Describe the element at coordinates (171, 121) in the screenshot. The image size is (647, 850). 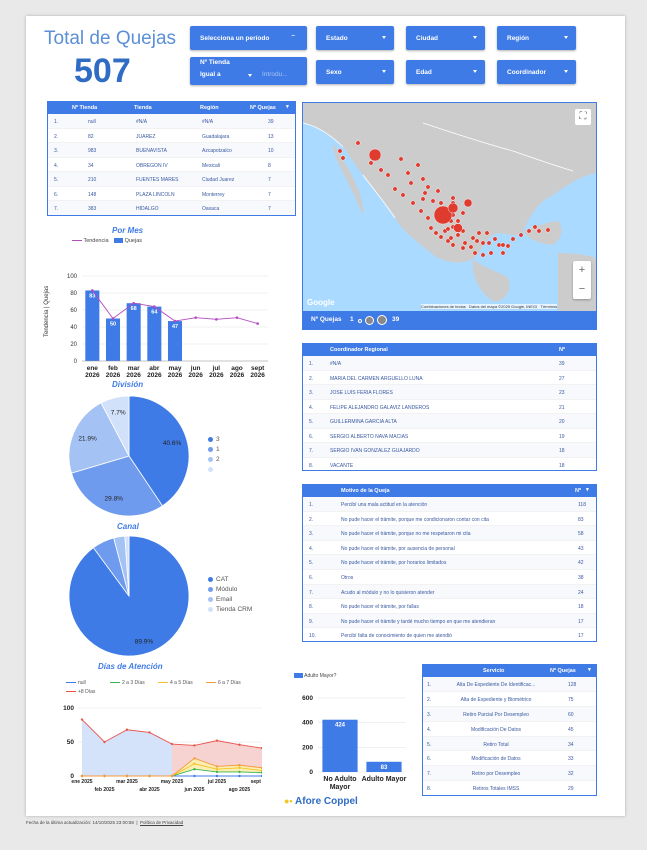
I see `table-row: 1. null #N/A #N/A 39` at that location.